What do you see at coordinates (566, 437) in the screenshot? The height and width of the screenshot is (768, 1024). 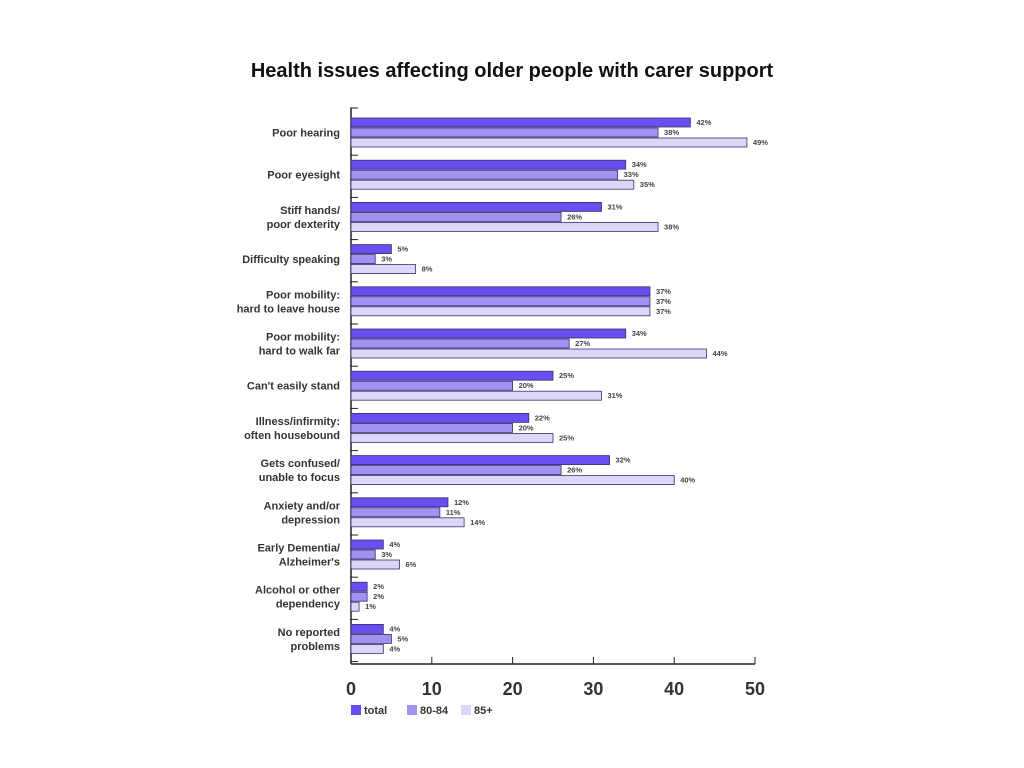 I see `bar-value-label: 25%` at bounding box center [566, 437].